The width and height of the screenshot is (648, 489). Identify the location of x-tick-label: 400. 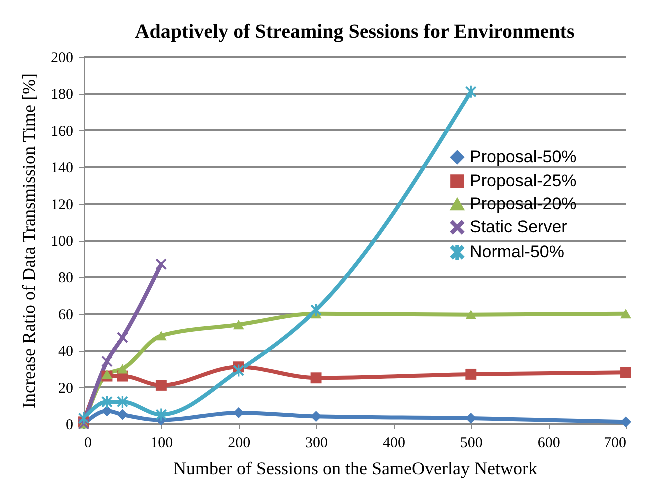
(394, 444).